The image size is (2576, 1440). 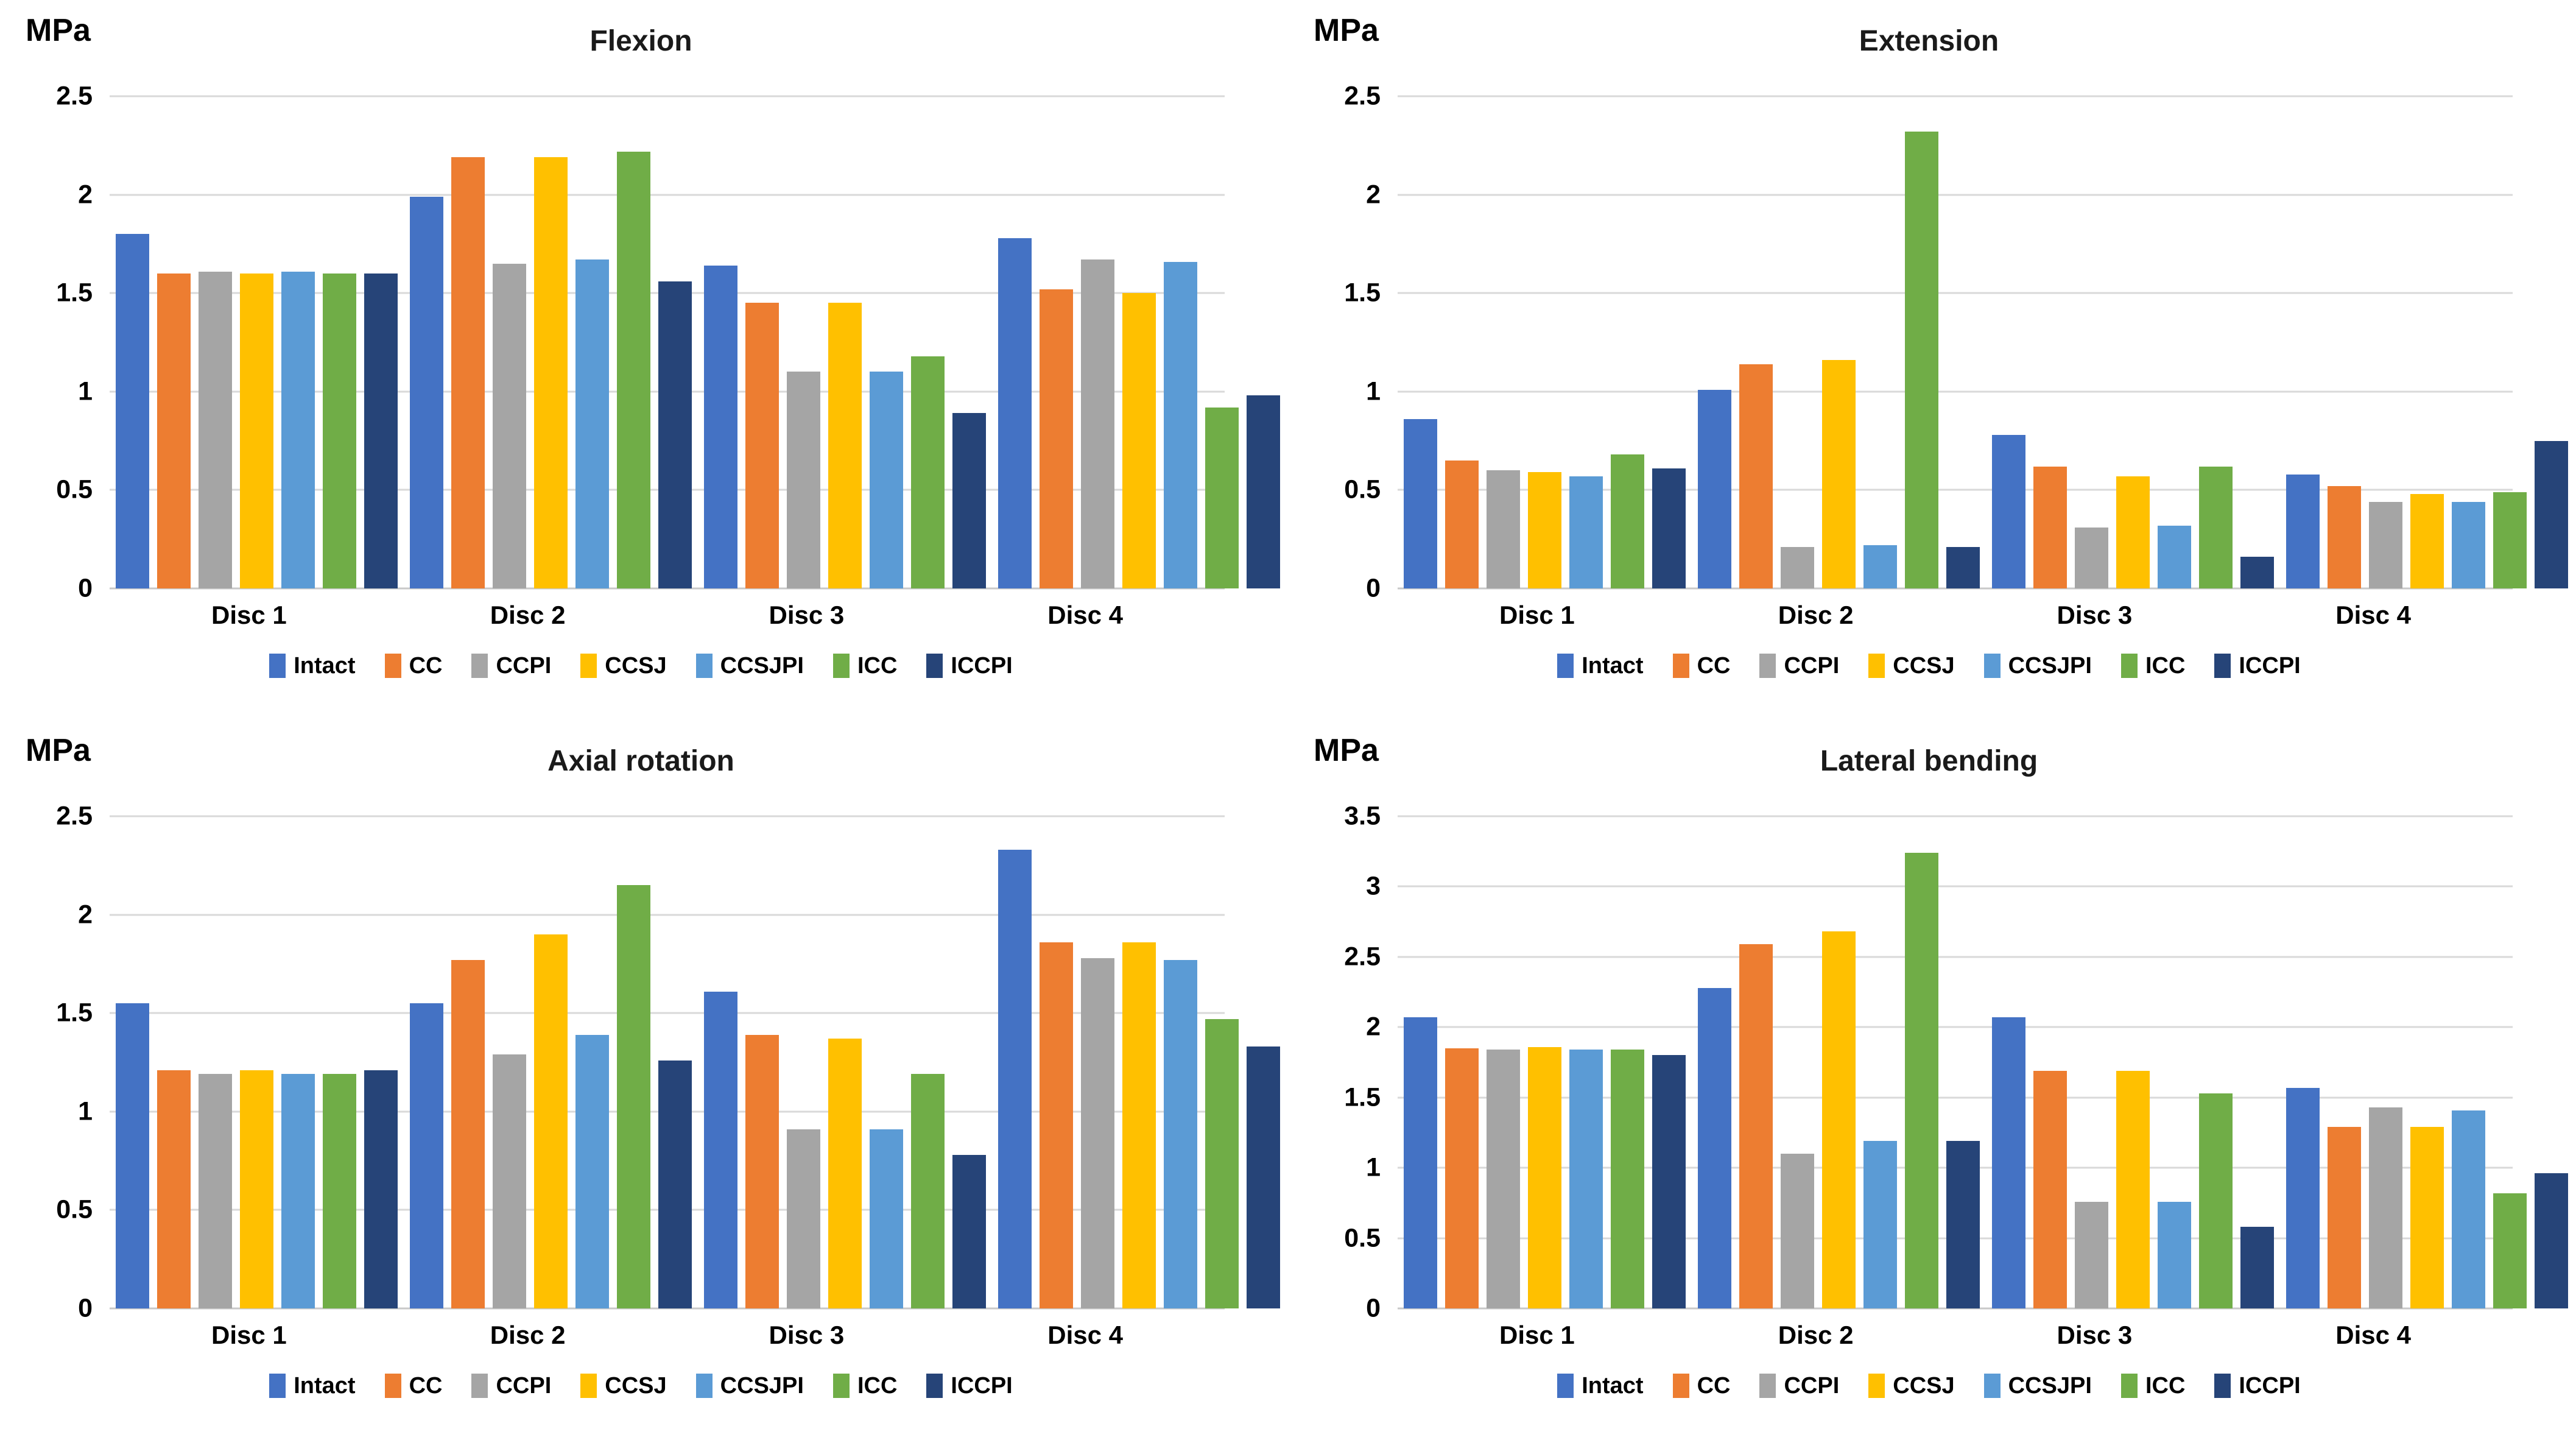 What do you see at coordinates (1352, 1062) in the screenshot?
I see `y-axis: 0 0.5 1 1.5 2 2.5 3 3.5` at bounding box center [1352, 1062].